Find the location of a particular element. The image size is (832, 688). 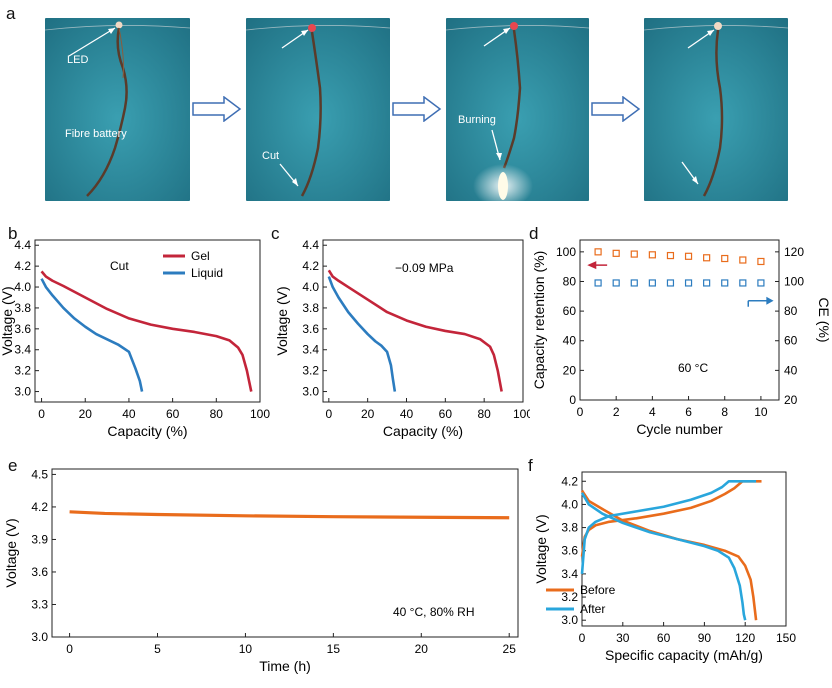

chart-annotation: 40 °C, 80% RH is located at coordinates (434, 612).